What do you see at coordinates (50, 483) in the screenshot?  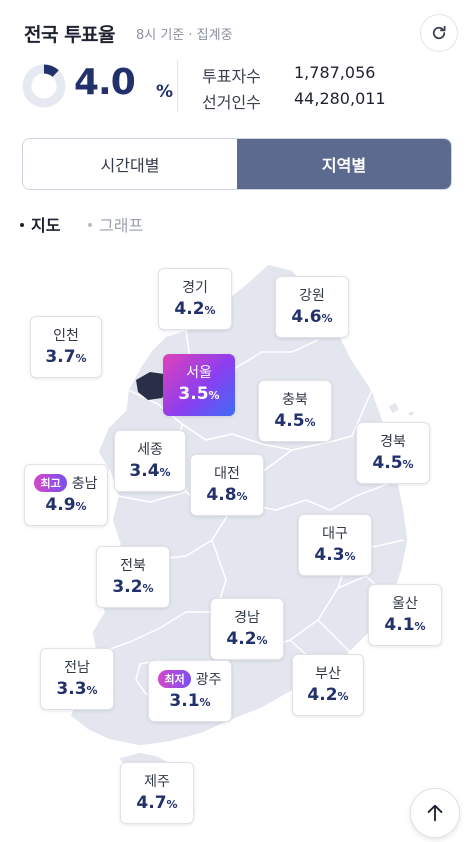 I see `highest-badge: 최고` at bounding box center [50, 483].